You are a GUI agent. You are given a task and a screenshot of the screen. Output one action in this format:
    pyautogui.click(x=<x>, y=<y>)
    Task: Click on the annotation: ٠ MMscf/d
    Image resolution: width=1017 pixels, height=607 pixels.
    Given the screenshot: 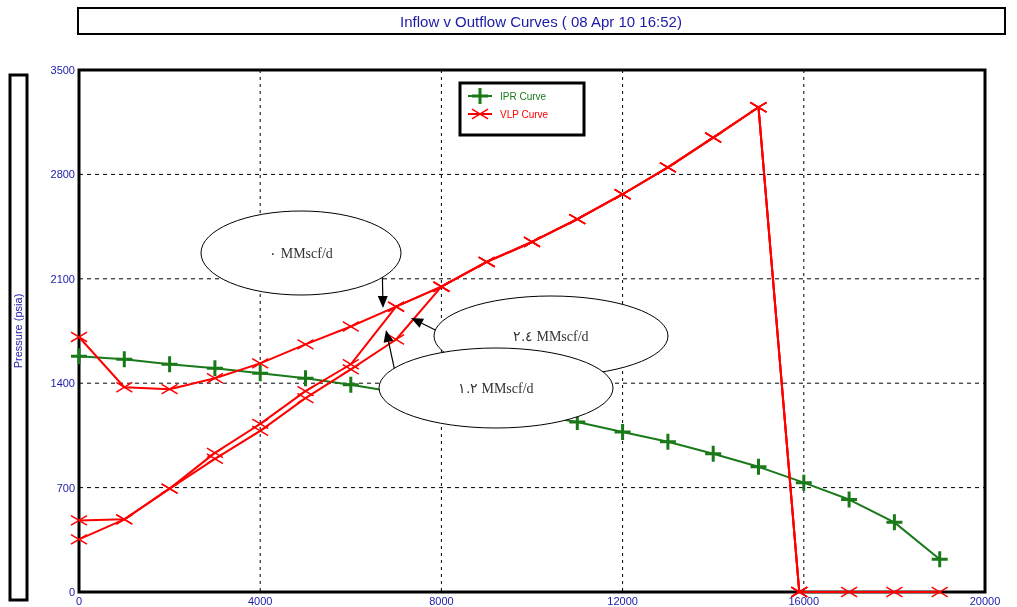 What is the action you would take?
    pyautogui.click(x=301, y=253)
    